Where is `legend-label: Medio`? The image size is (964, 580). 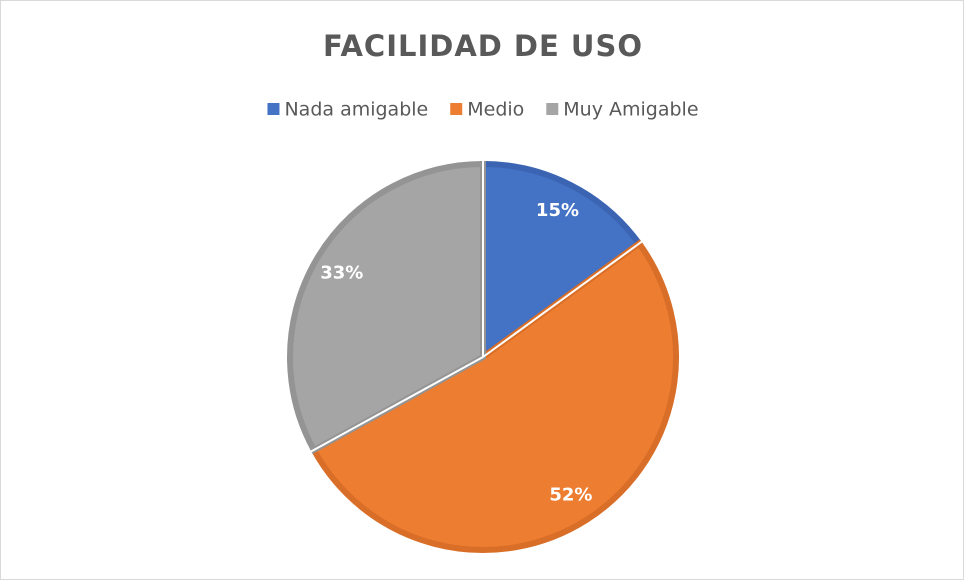
legend-label: Medio is located at coordinates (495, 110).